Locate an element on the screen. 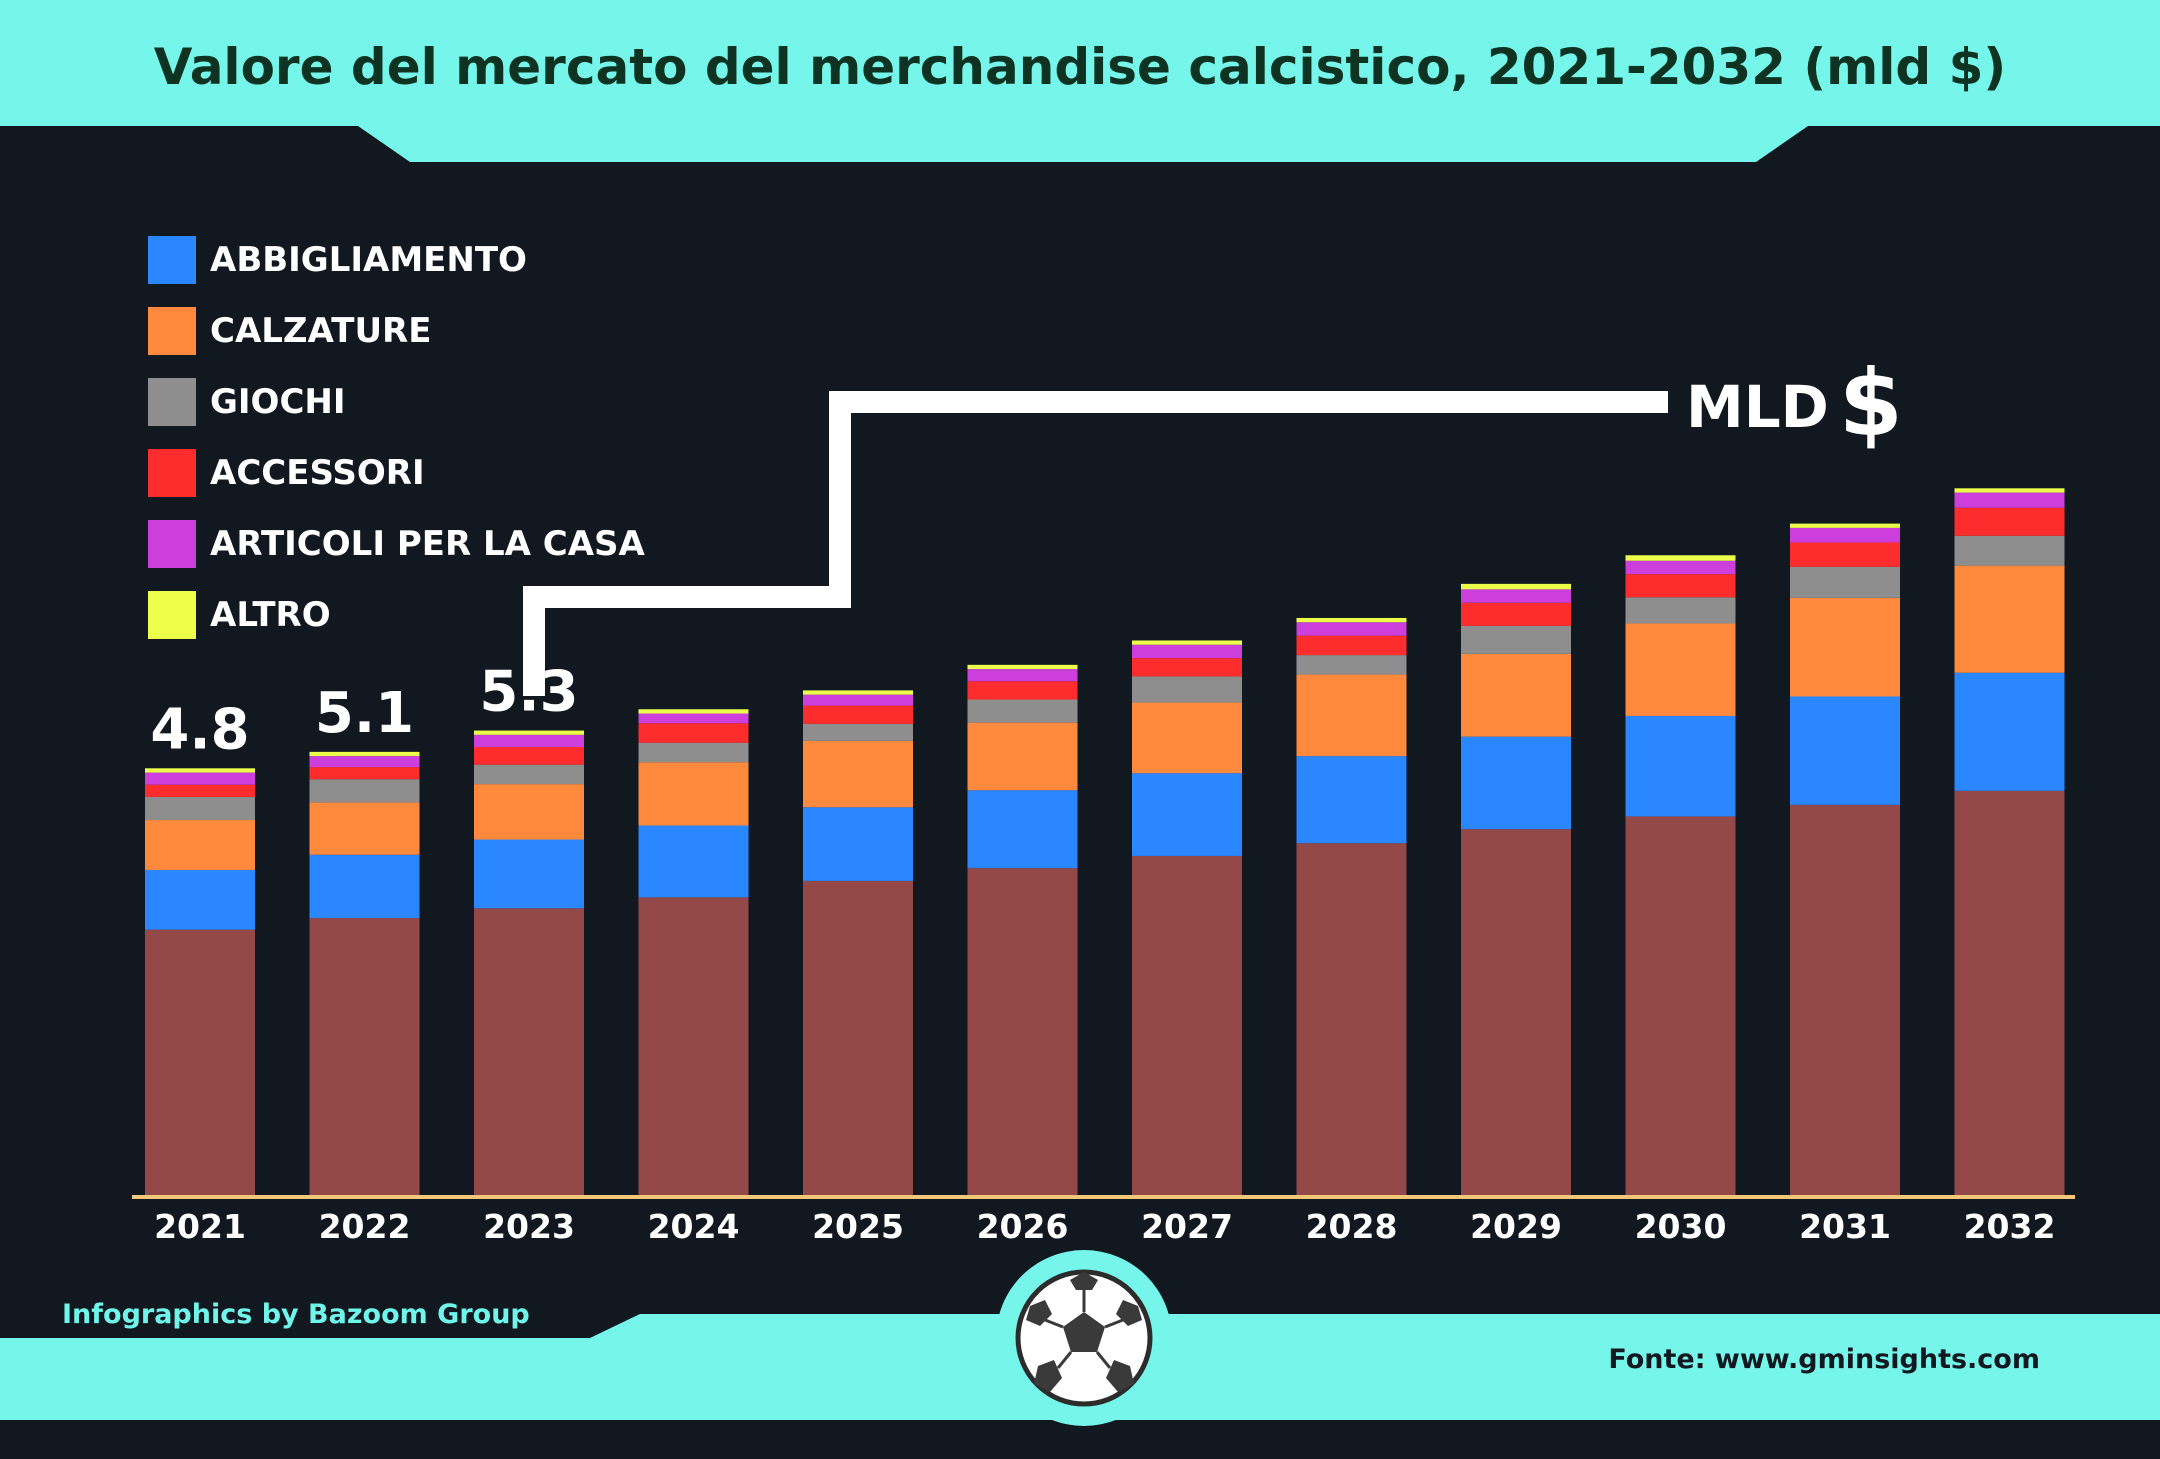 This screenshot has width=2160, height=1459. bar-segment-2026-abbigliamento is located at coordinates (1022, 829).